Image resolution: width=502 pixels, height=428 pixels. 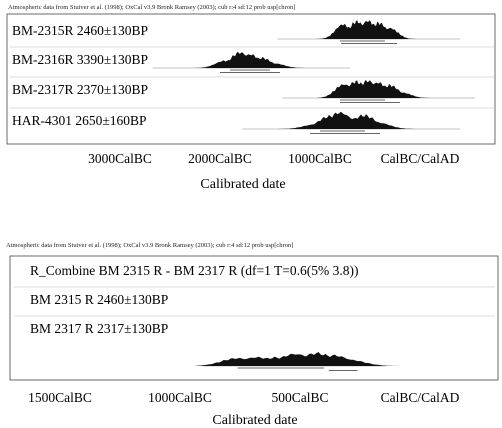 I want to click on series-label: BM-2316R 3390±130BP, so click(x=80, y=59).